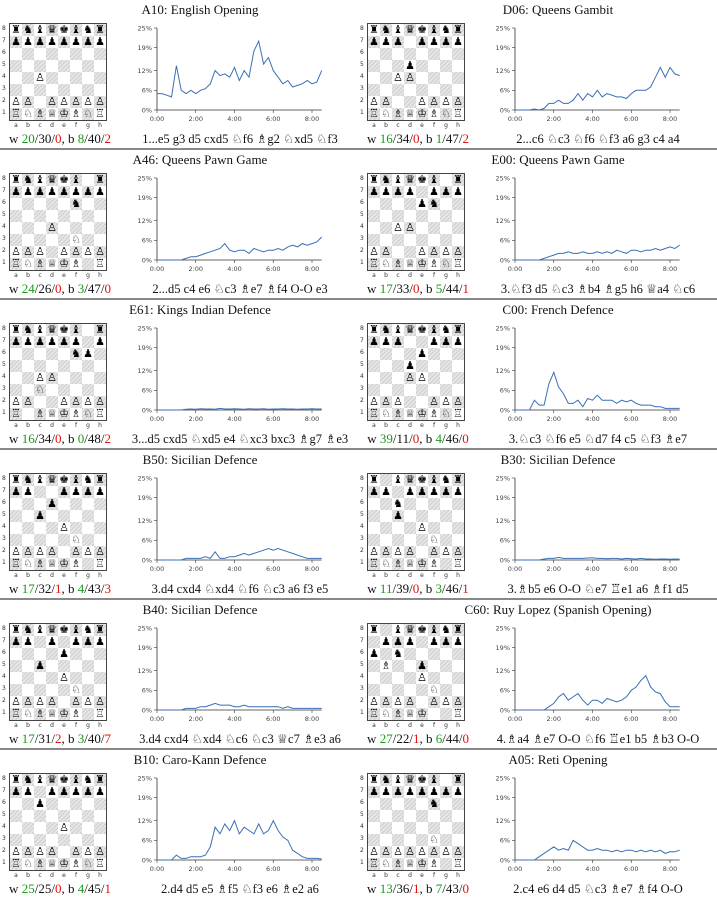 The height and width of the screenshot is (898, 717). I want to click on rank-label: 5, so click(4, 214).